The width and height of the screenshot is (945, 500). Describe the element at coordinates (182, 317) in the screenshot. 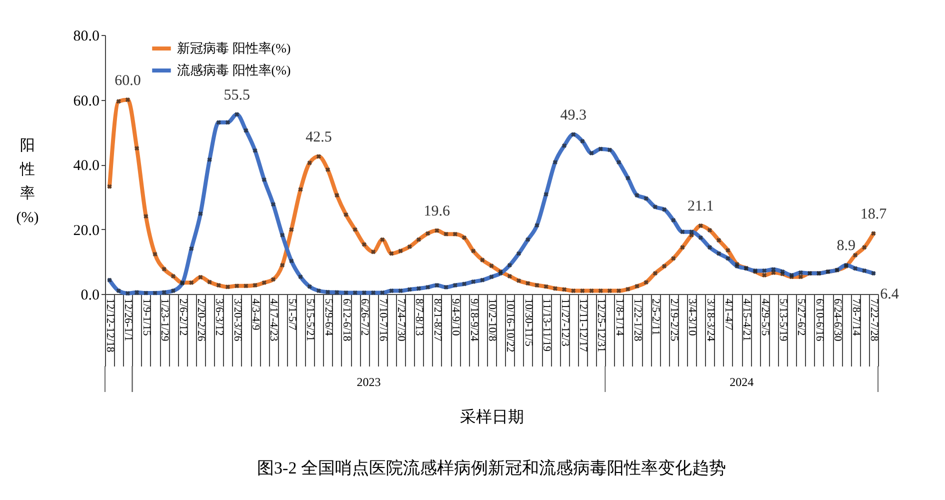

I see `x-tick-label: 2/6-2/12` at that location.